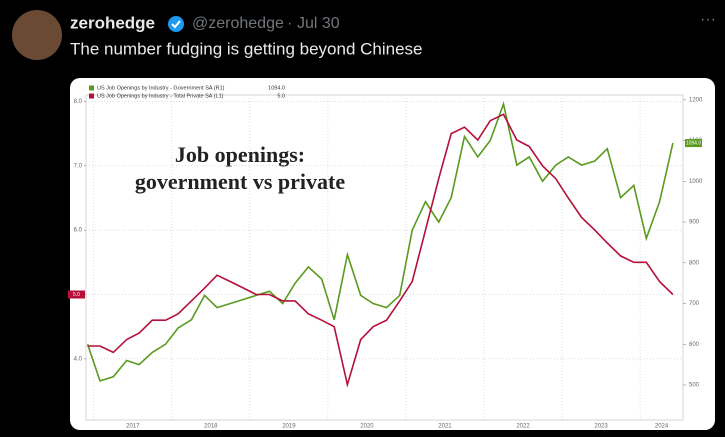 This screenshot has height=437, width=725. I want to click on y2-tick-label: 1000, so click(696, 182).